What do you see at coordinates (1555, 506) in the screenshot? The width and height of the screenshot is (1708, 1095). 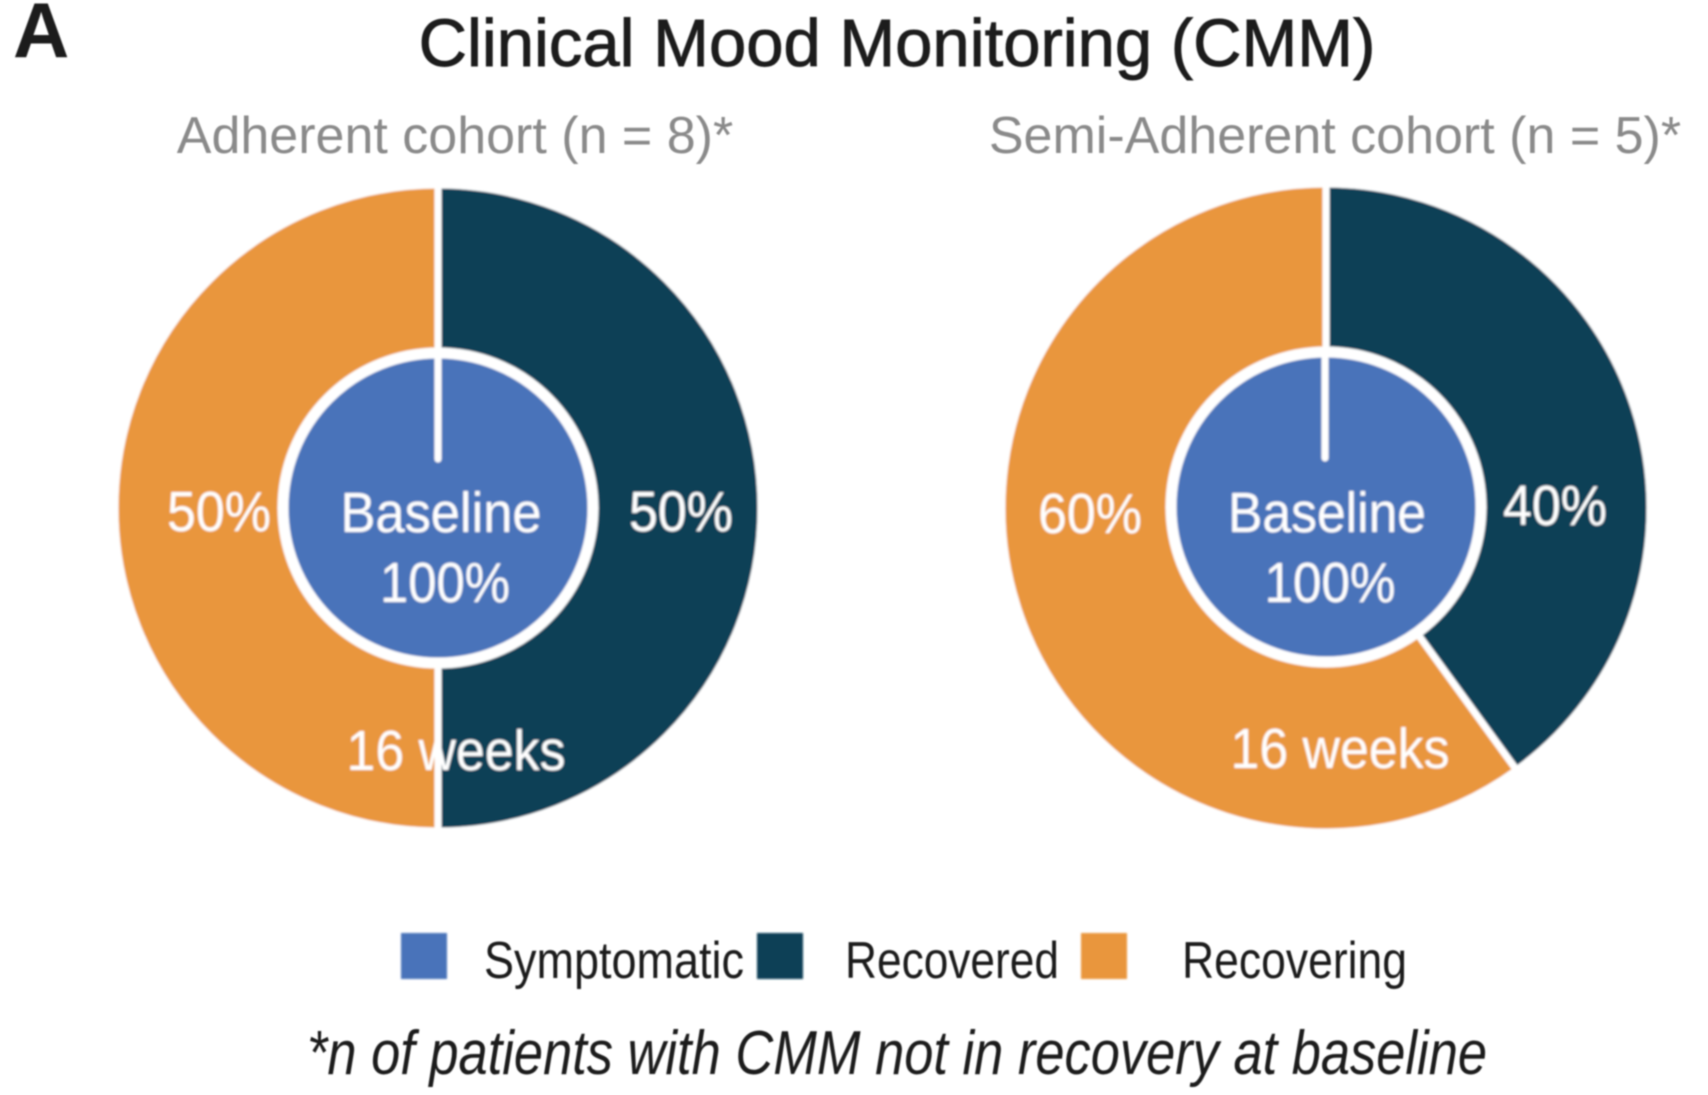 I see `svg-text: 40%` at bounding box center [1555, 506].